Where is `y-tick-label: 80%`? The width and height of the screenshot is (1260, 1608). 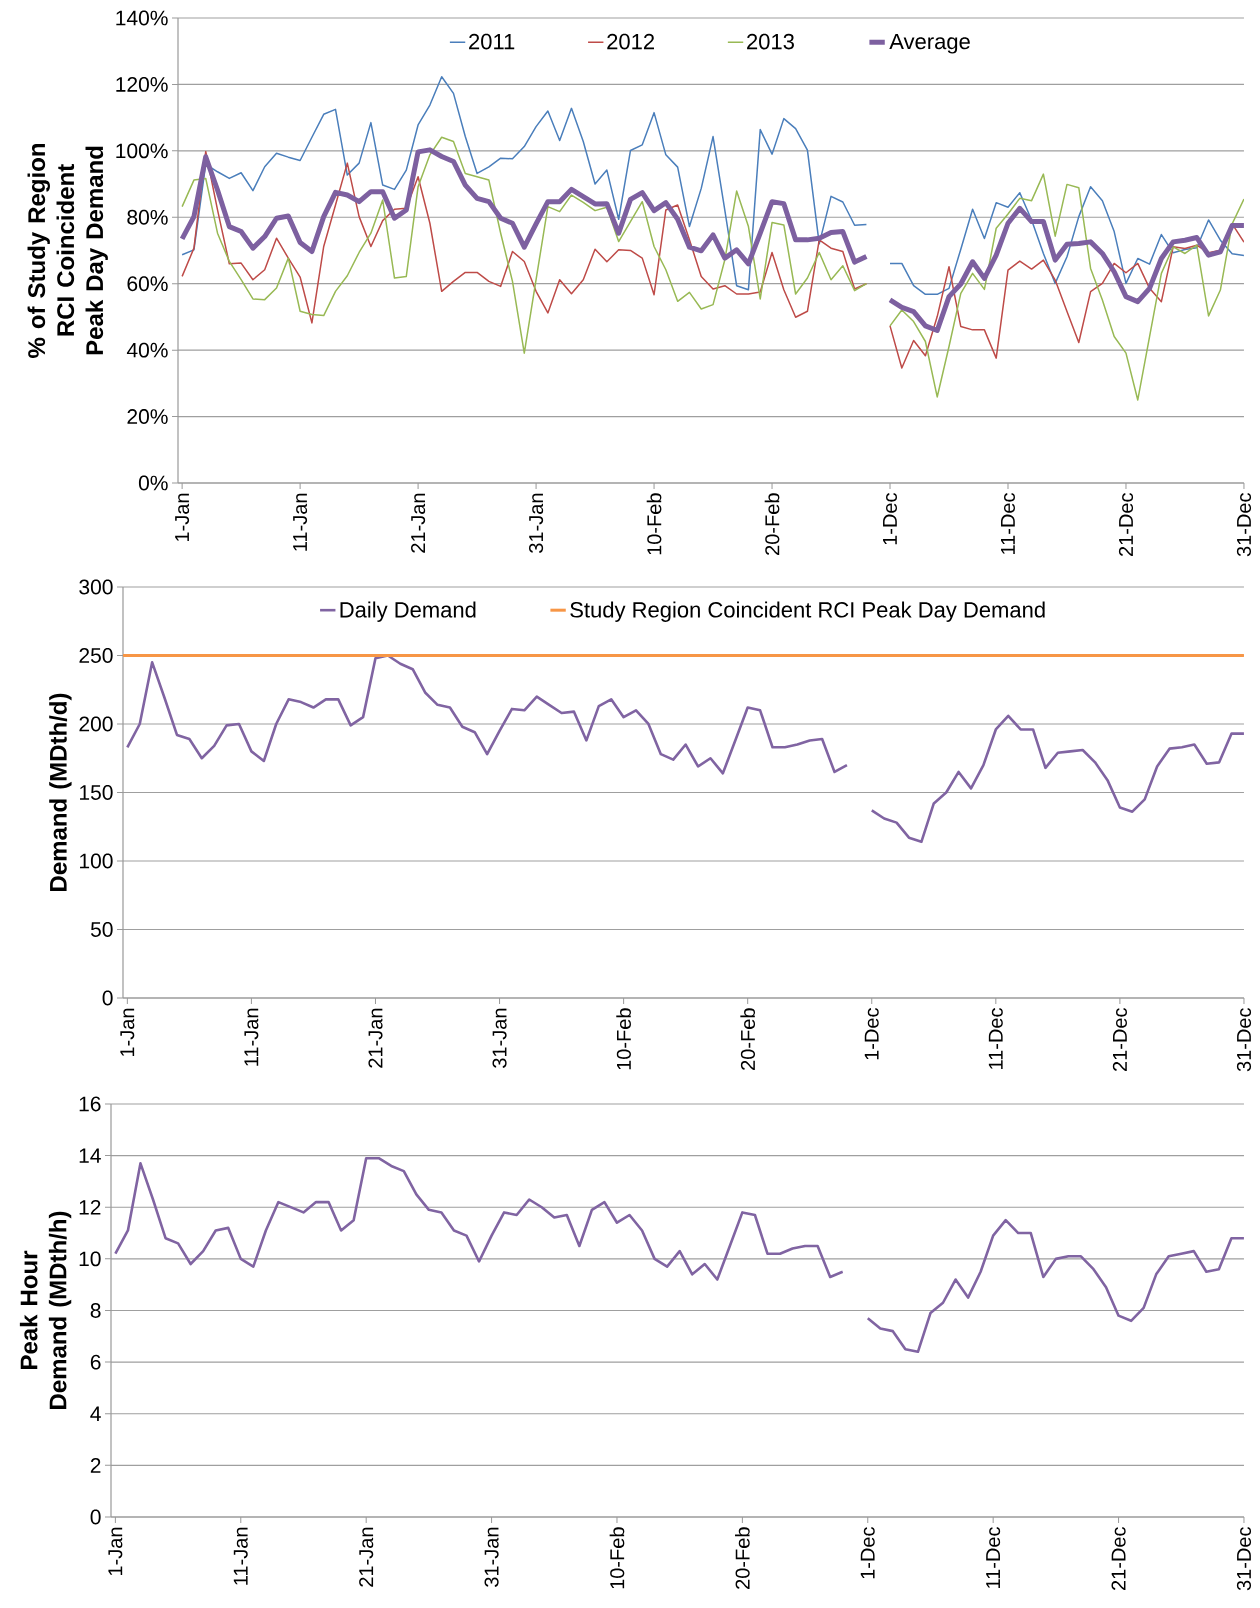 y-tick-label: 80% is located at coordinates (147, 217).